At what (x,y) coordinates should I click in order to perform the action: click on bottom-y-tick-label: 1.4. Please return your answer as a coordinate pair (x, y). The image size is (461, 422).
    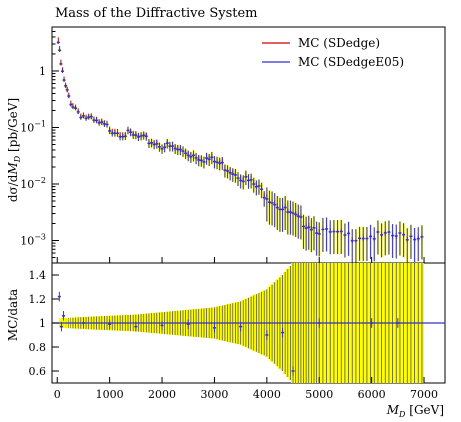
    Looking at the image, I should click on (38, 275).